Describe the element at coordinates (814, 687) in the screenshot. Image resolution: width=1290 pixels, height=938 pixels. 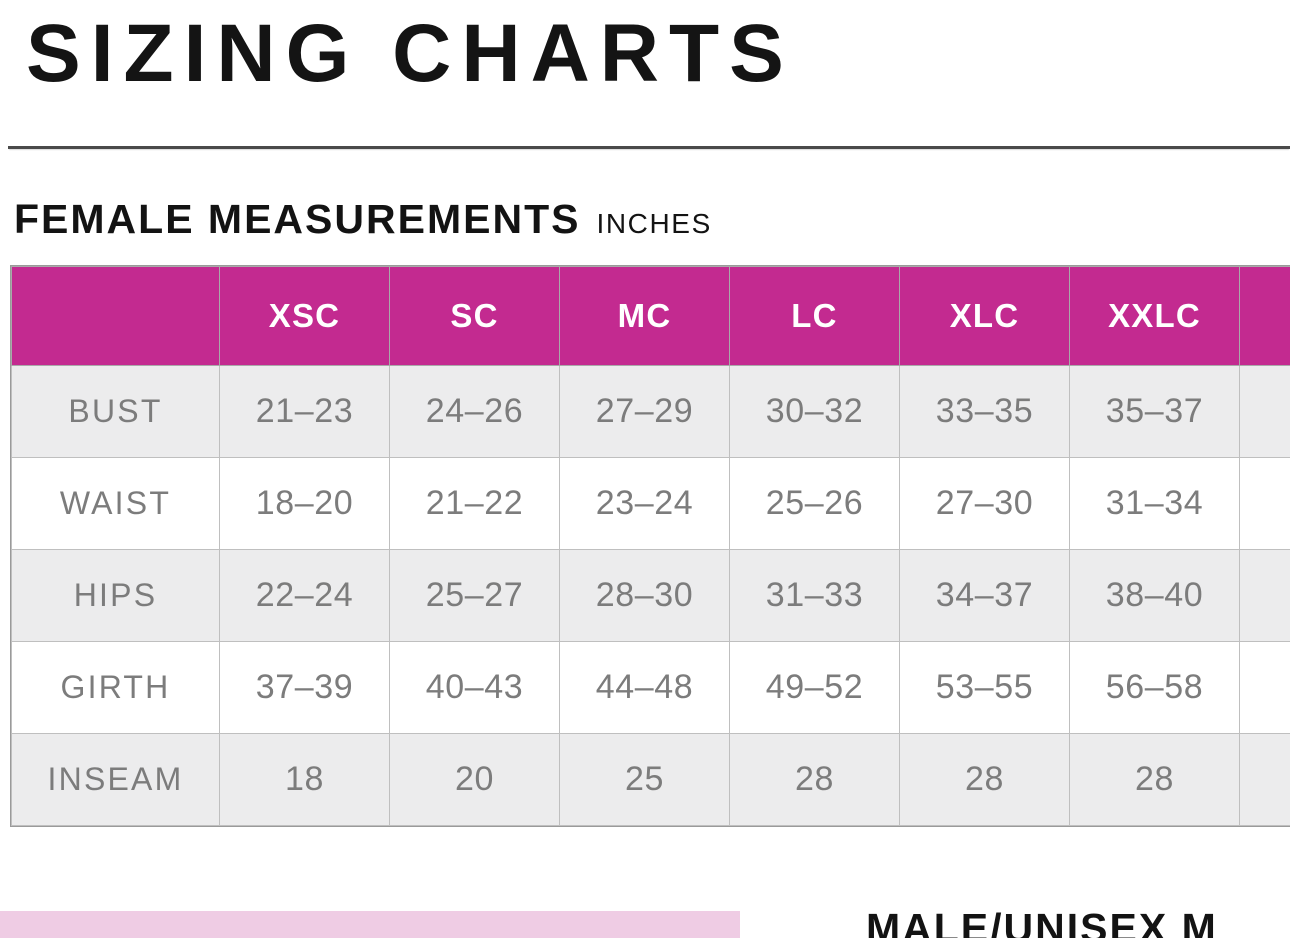
I see `cell-girth-lc: 49–52` at that location.